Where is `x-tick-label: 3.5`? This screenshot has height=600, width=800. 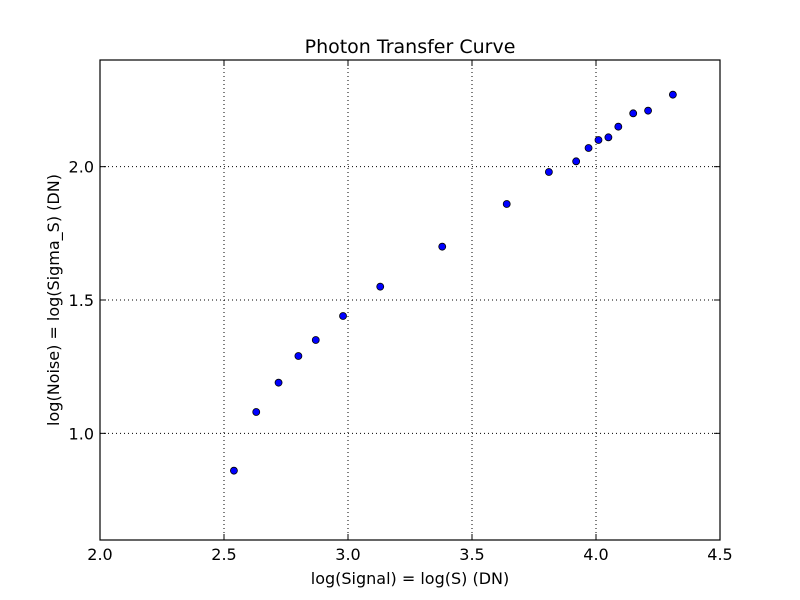 x-tick-label: 3.5 is located at coordinates (471, 554).